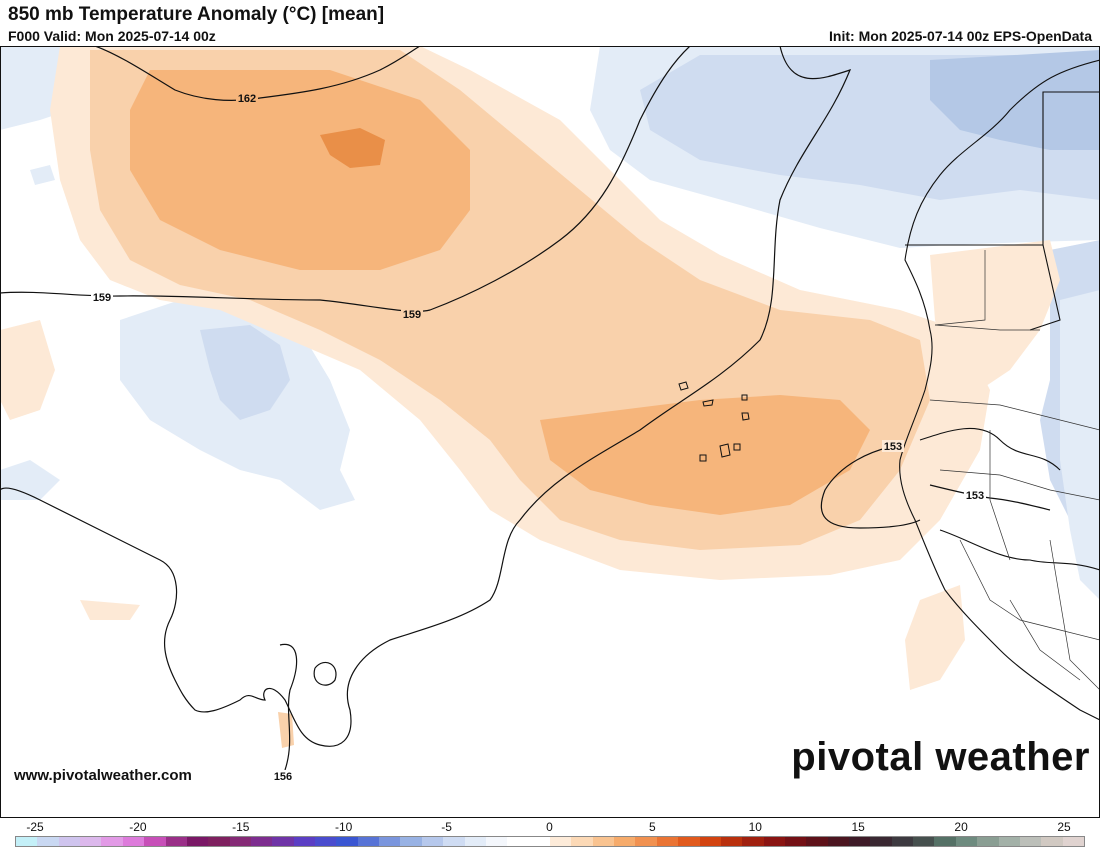 The height and width of the screenshot is (850, 1100). I want to click on contour-156-loop, so click(288, 707).